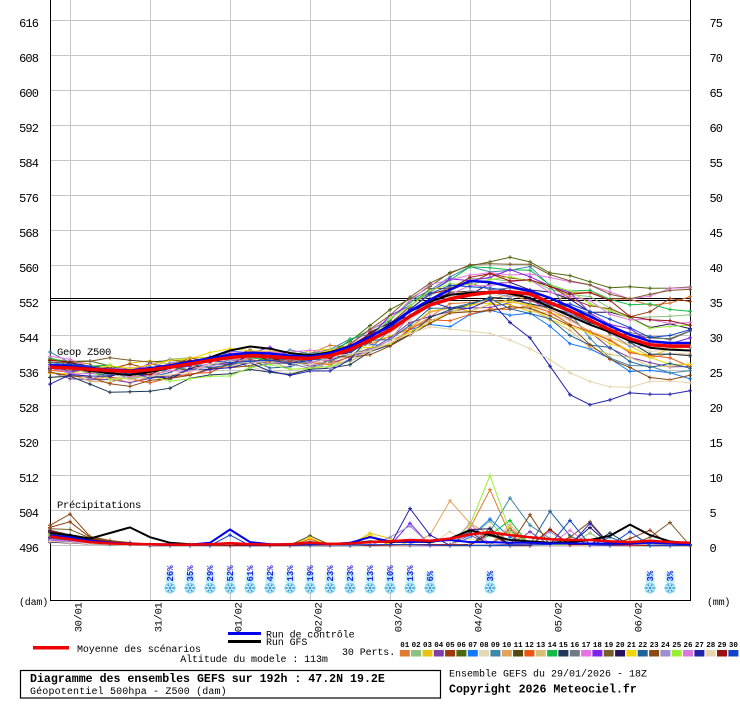 This screenshot has height=705, width=740. Describe the element at coordinates (286, 643) in the screenshot. I see `svg-text: Run GFS` at that location.